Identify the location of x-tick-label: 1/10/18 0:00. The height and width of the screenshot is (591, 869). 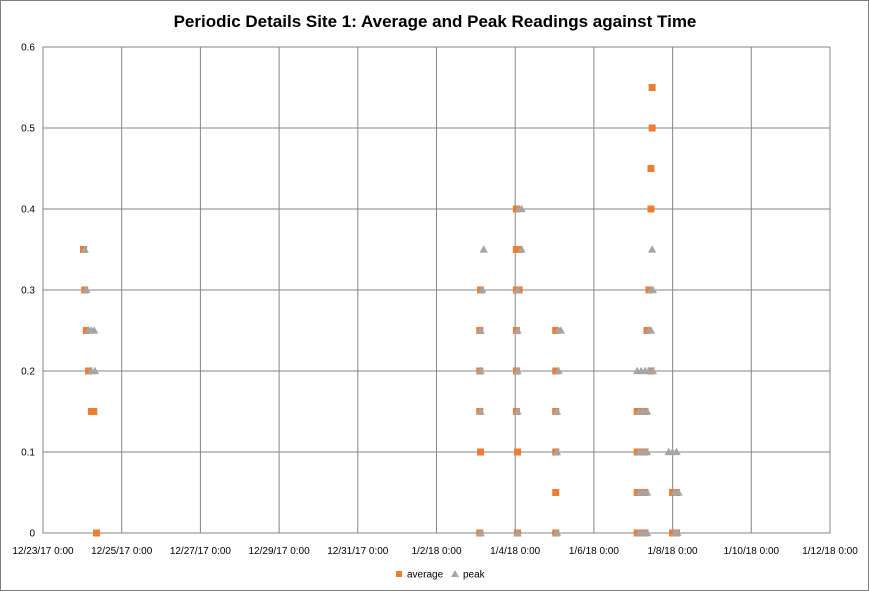
(751, 551).